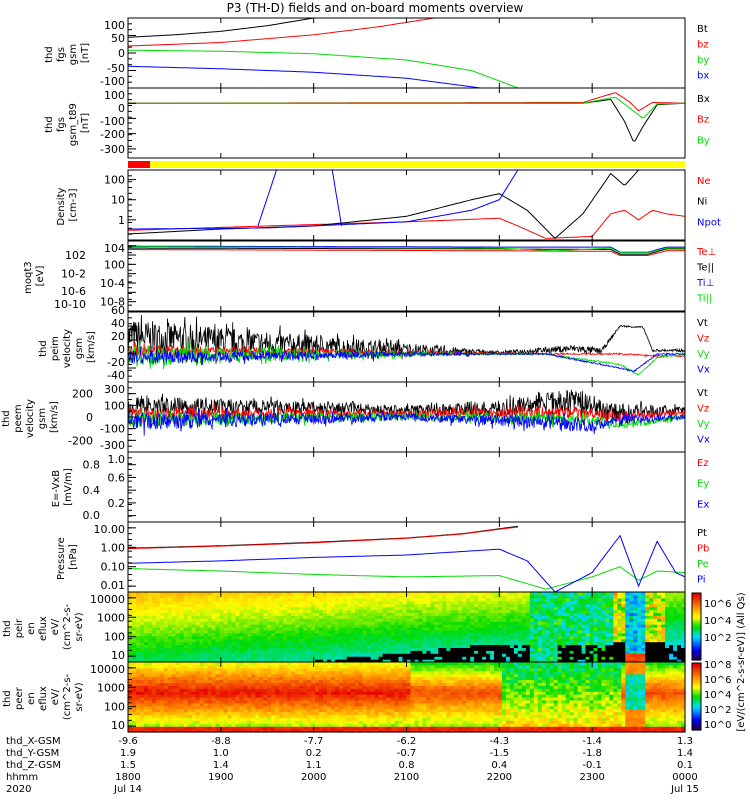  I want to click on y-tick-label: 50, so click(118, 38).